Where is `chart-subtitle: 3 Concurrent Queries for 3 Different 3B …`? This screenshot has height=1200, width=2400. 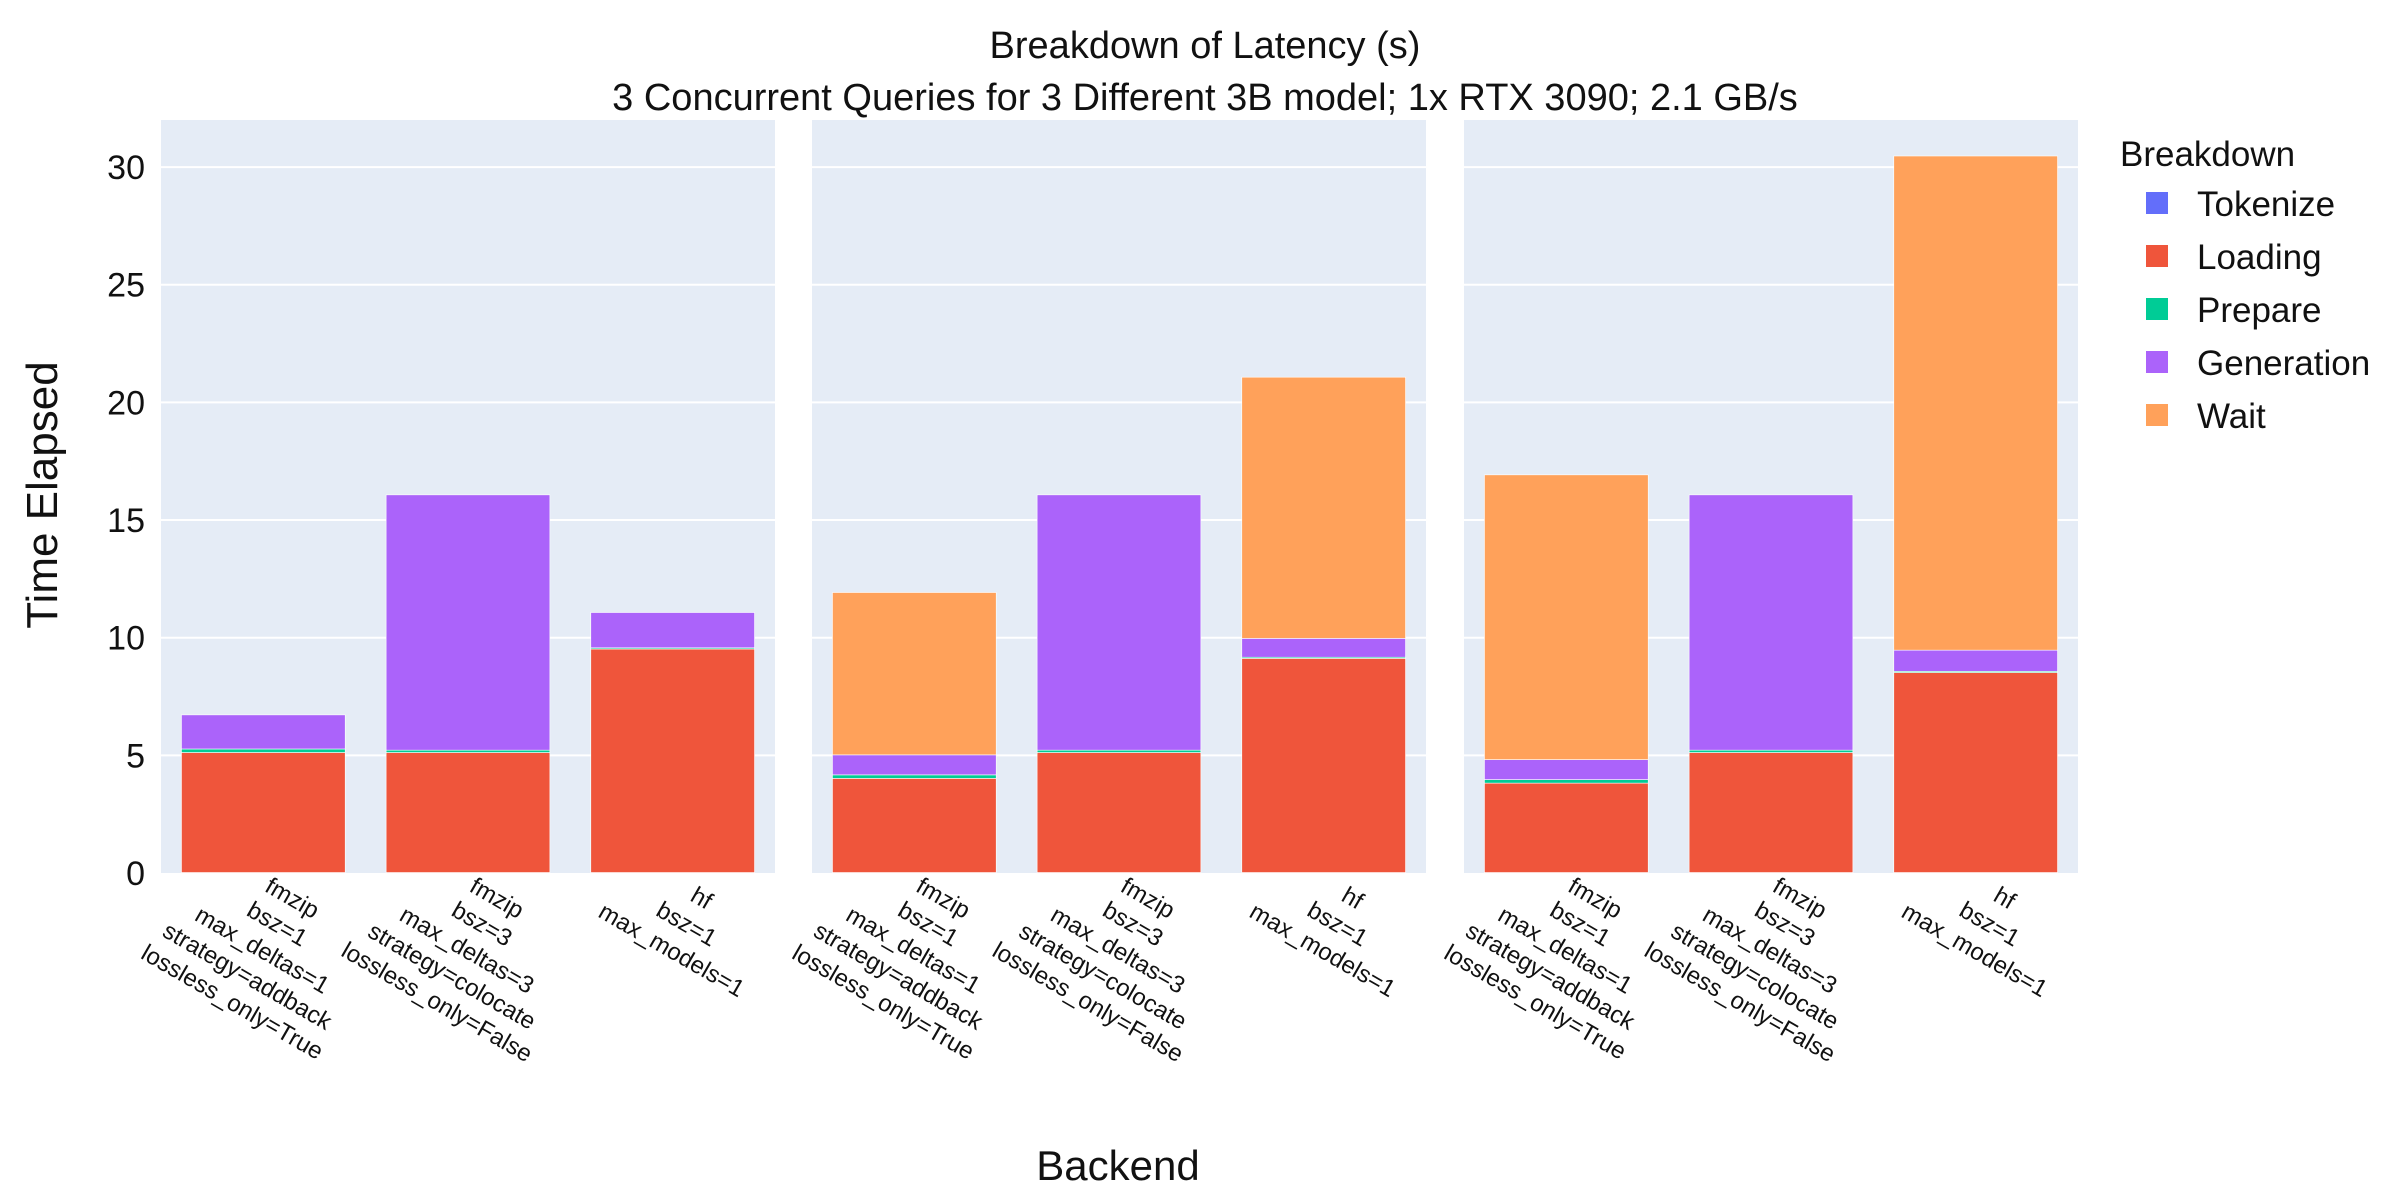
chart-subtitle: 3 Concurrent Queries for 3 Different 3B … is located at coordinates (1205, 98).